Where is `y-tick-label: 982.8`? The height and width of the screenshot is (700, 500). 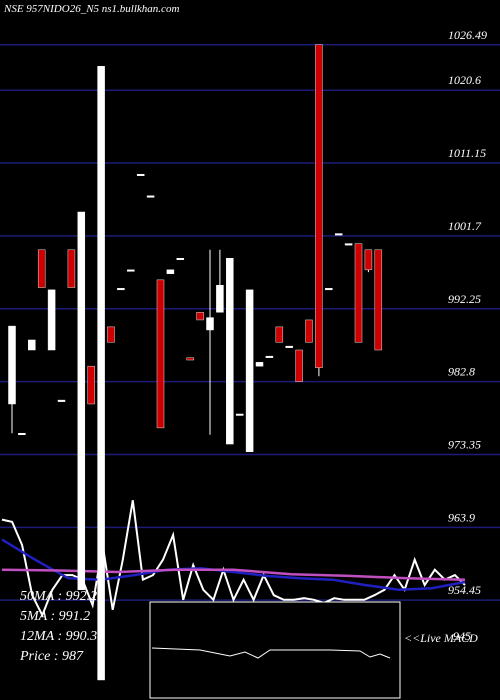
y-tick-label: 982.8 is located at coordinates (461, 372).